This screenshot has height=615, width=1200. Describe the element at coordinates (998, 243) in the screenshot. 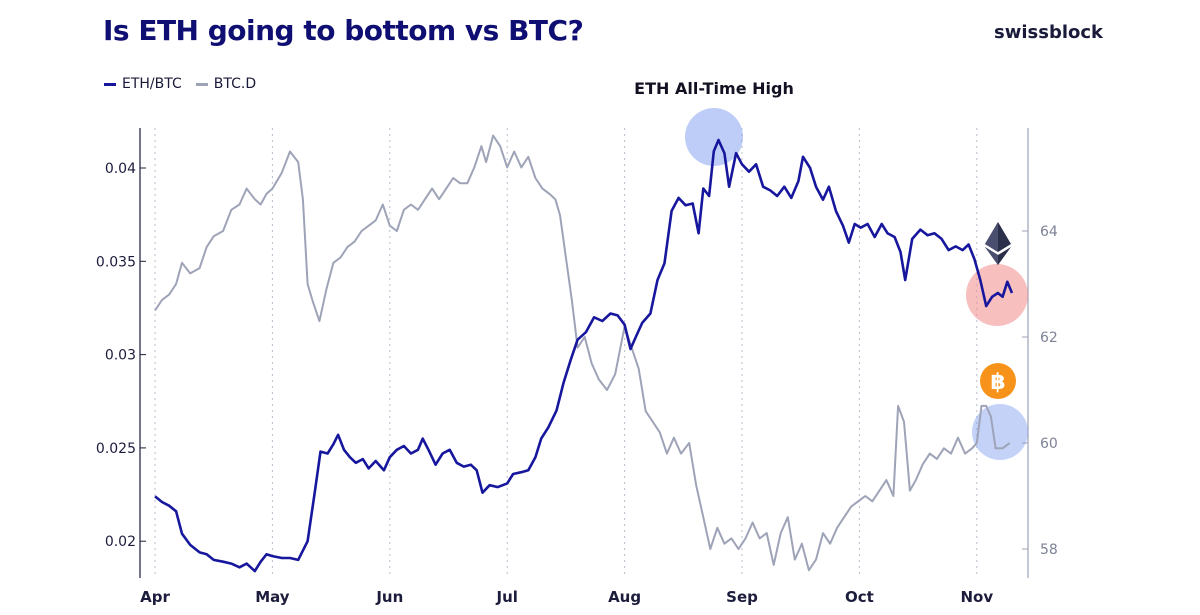

I see `ethereum-logo-icon` at that location.